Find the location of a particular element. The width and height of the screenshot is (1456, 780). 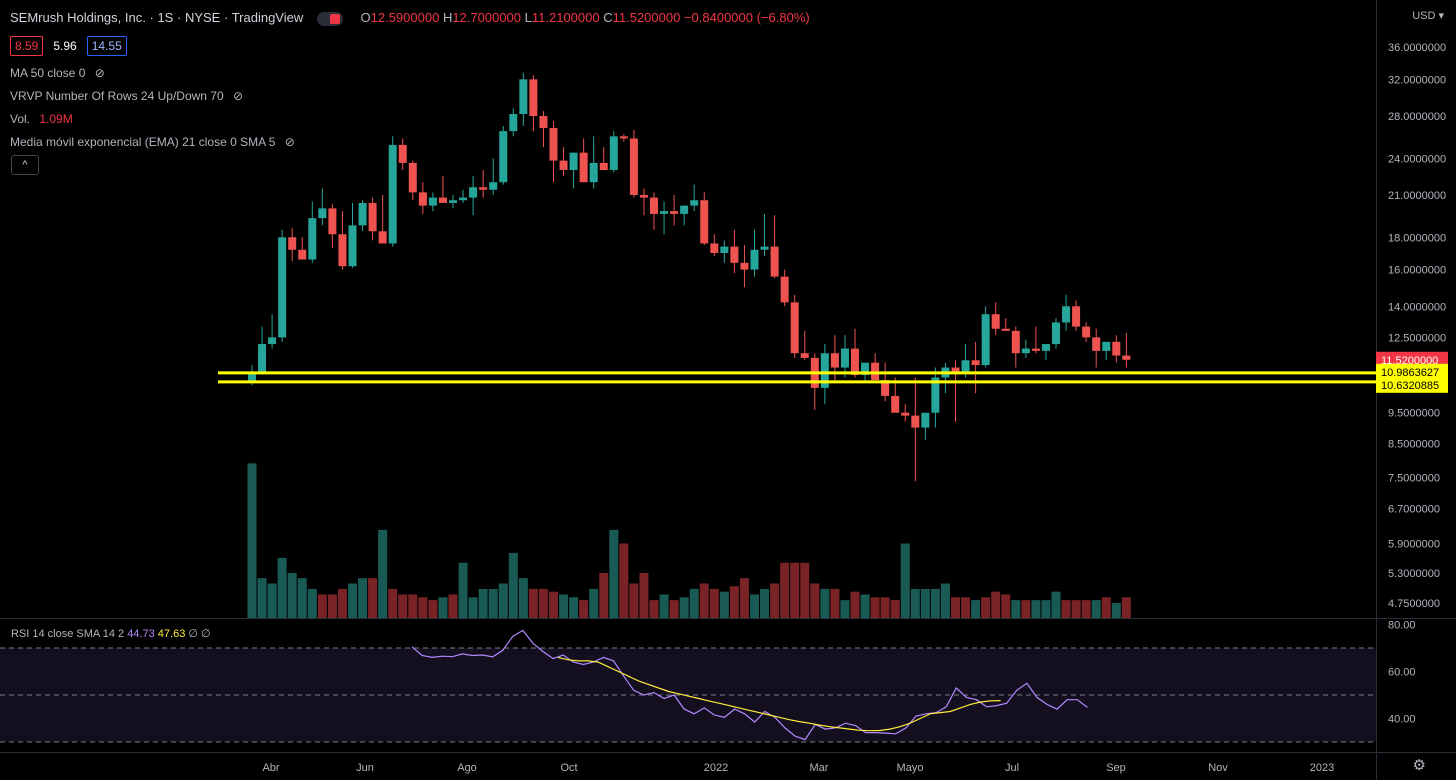

indicator-vrvp: VRVP Number Of Rows 24 Up/Down 70 ⊘ is located at coordinates (126, 96).